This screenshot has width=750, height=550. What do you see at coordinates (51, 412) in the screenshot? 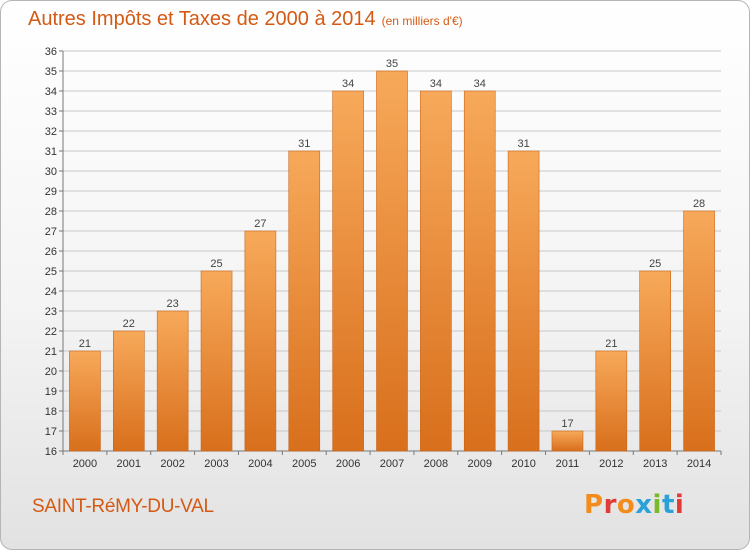
I see `y-tick-label: 18` at bounding box center [51, 412].